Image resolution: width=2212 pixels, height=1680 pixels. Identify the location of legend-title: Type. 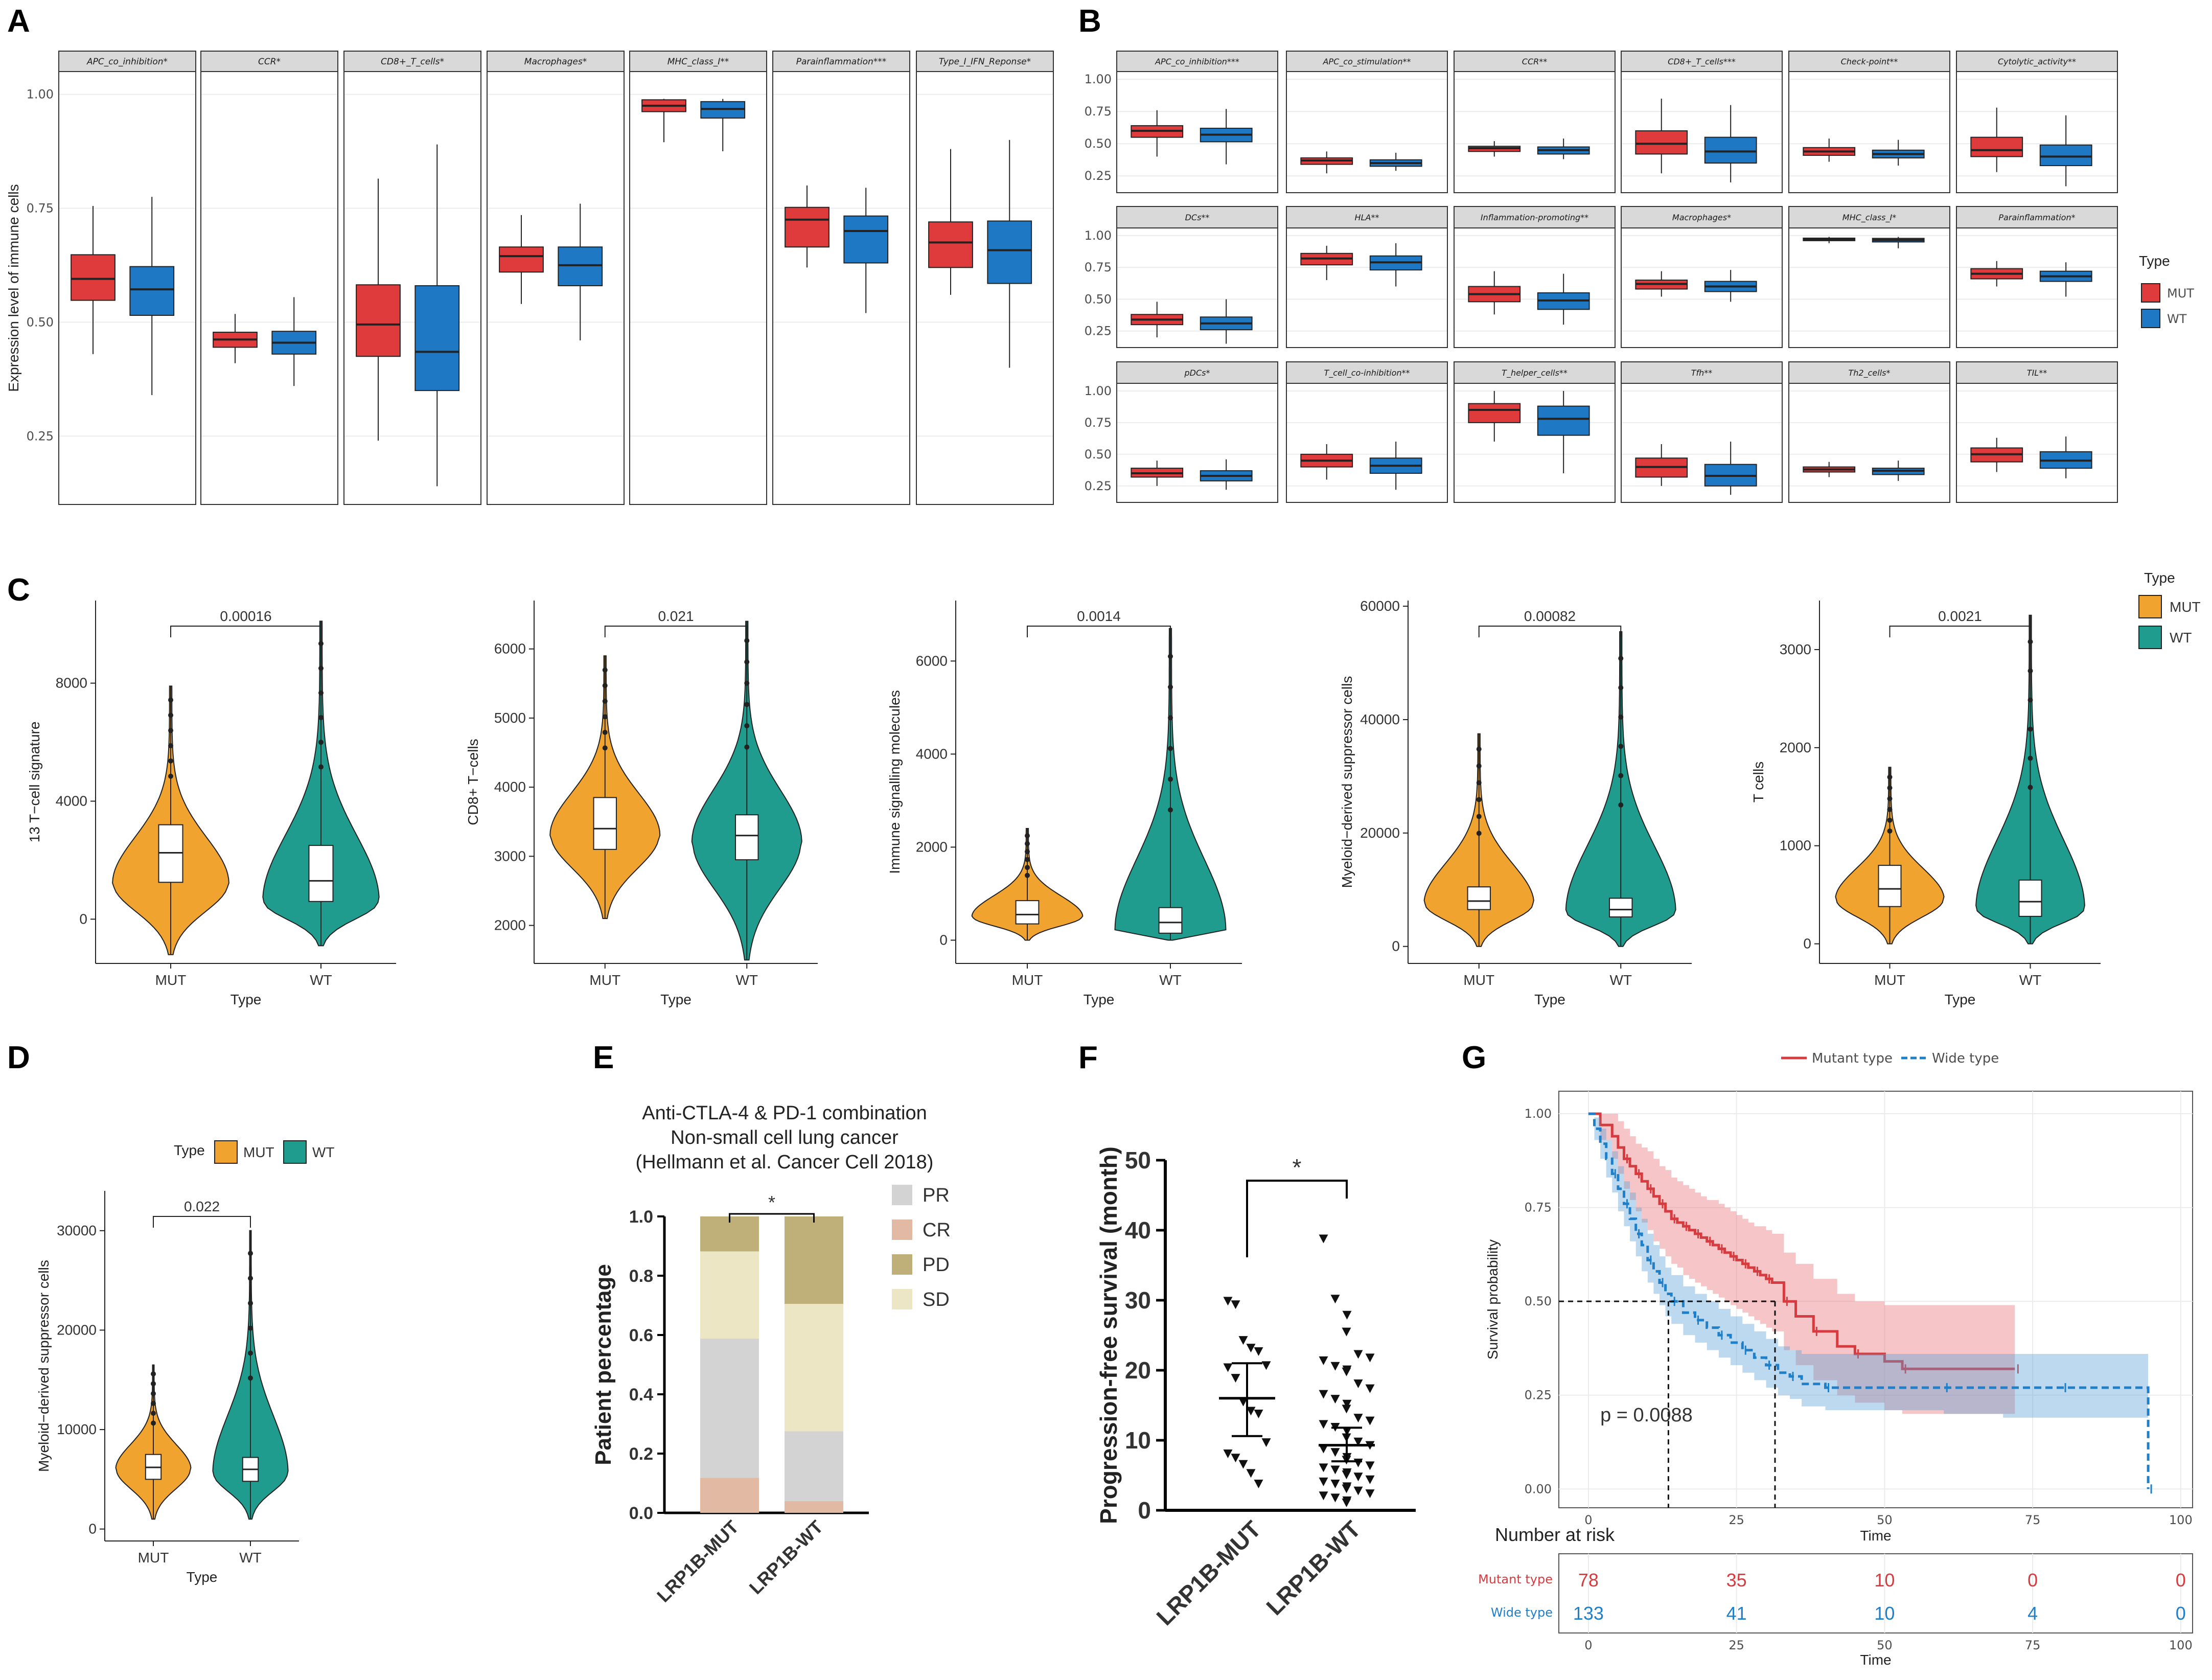
(2154, 261).